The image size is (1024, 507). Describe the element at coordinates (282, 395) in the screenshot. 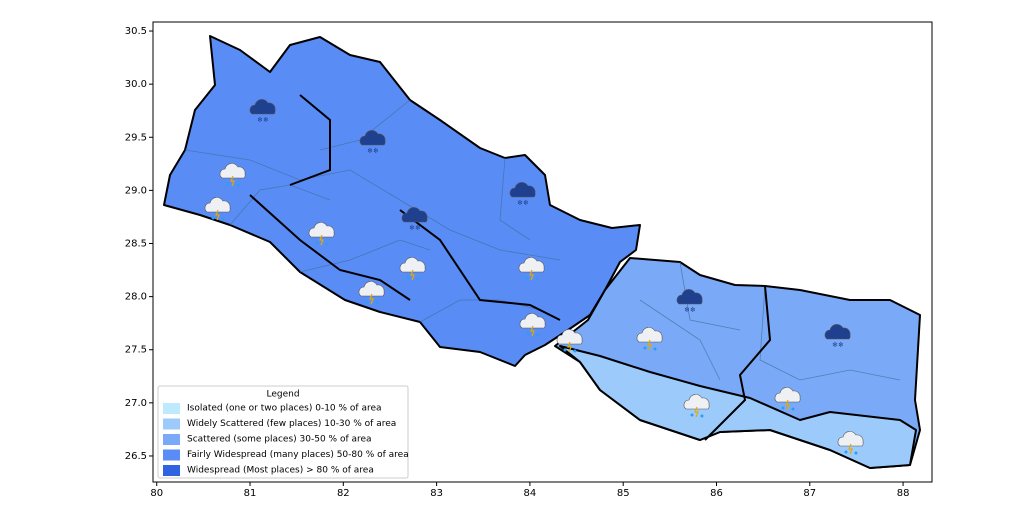

I see `legend-title: Legend` at that location.